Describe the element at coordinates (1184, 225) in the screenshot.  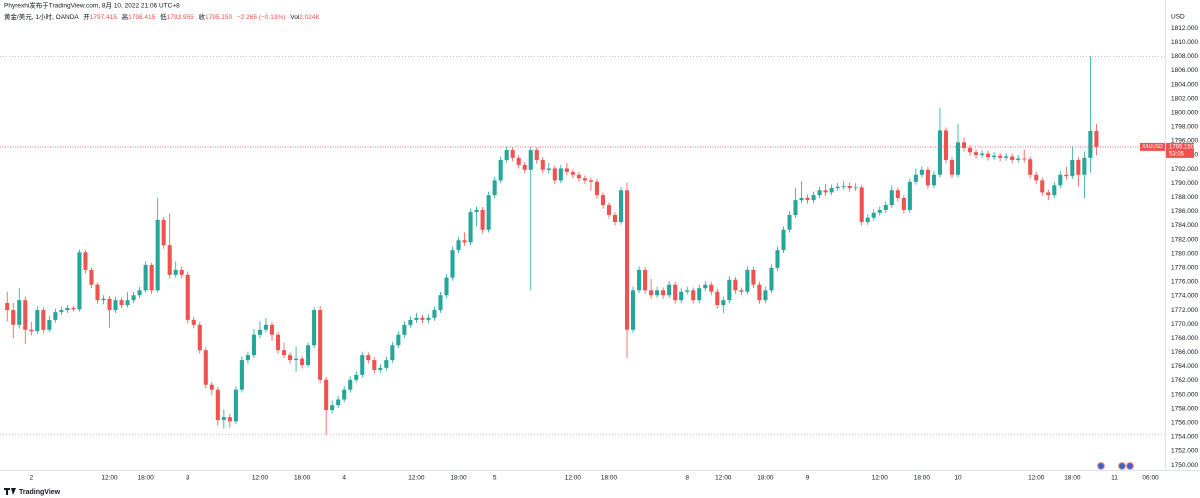
I see `y-tick-label: 1784.000` at that location.